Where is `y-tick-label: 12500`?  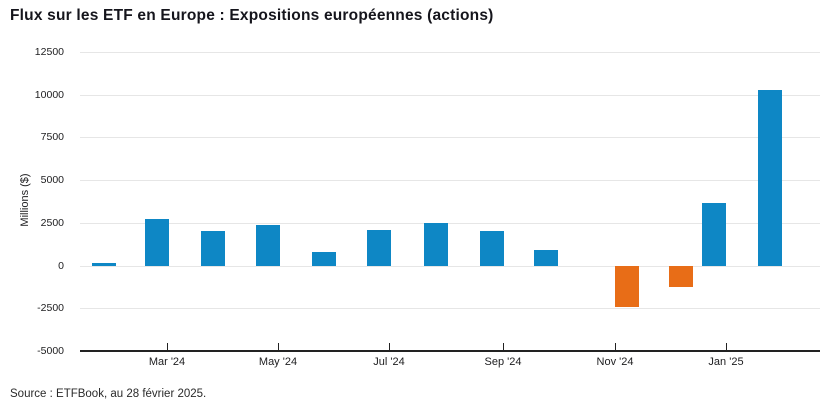 y-tick-label: 12500 is located at coordinates (49, 52).